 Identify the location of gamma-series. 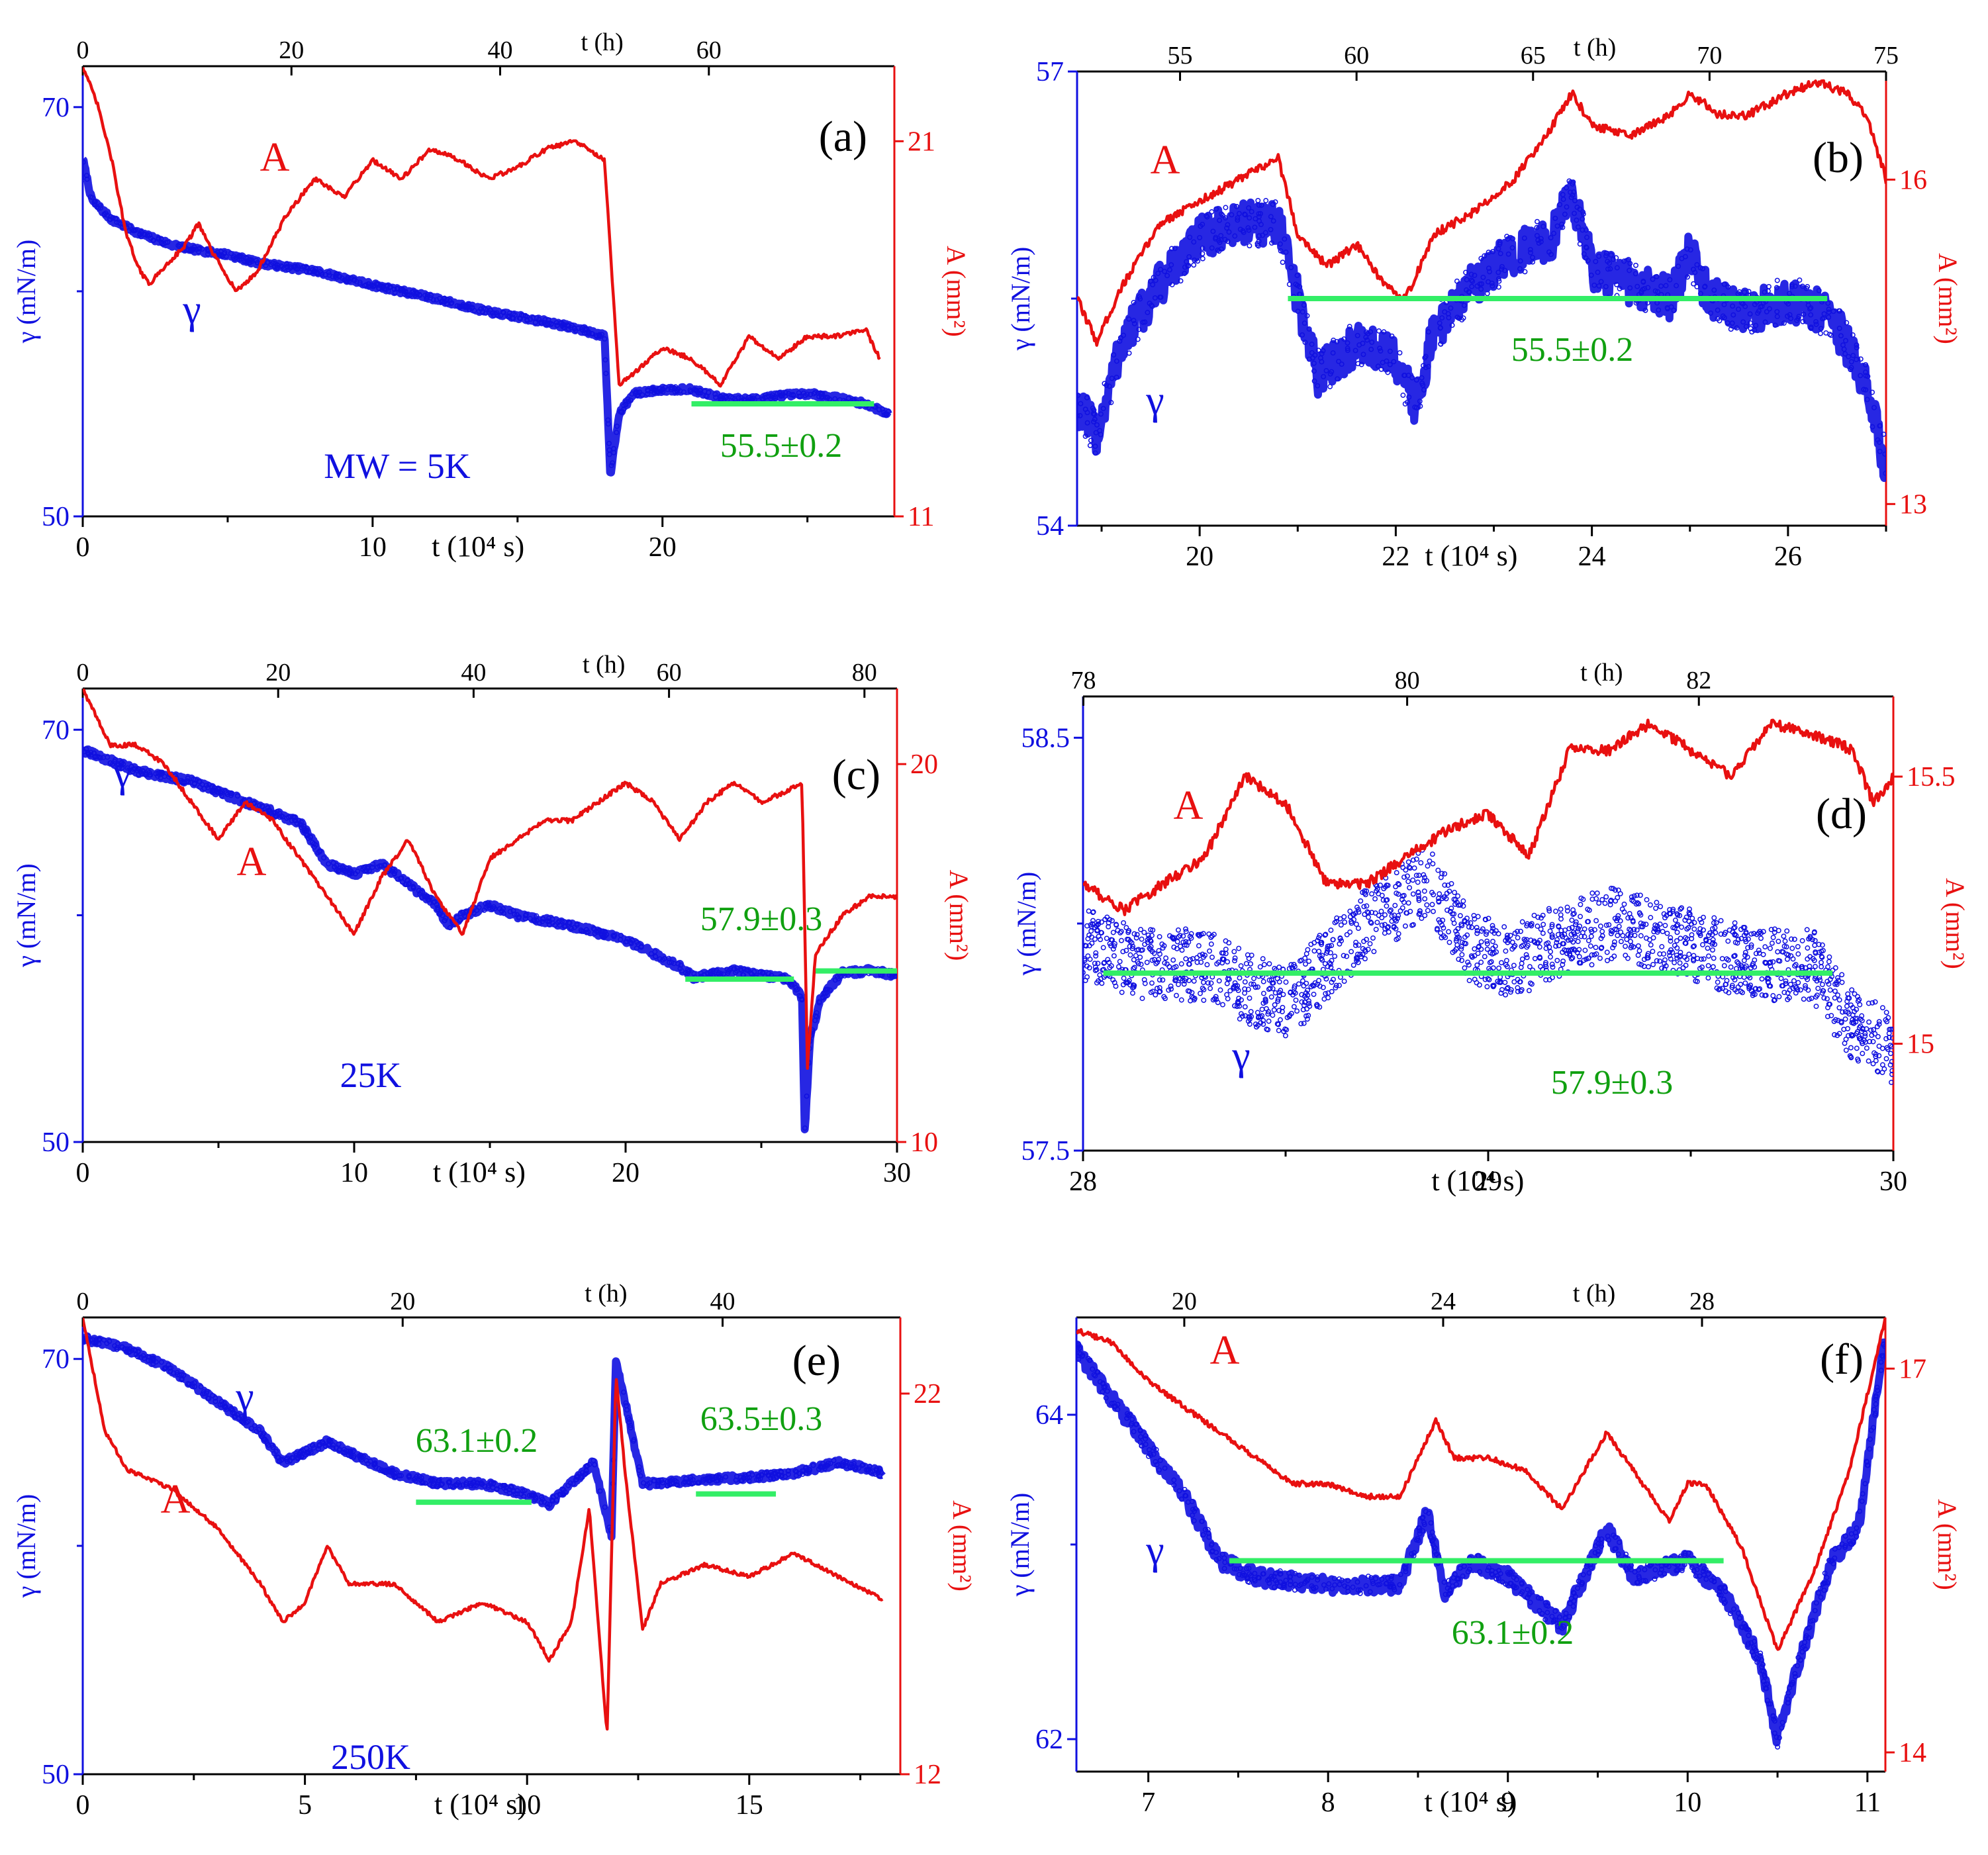
(485, 1436).